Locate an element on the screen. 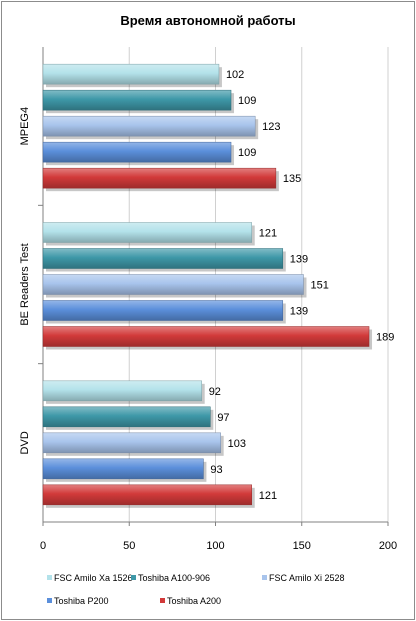 The image size is (416, 621). legend-label: Toshiba A200 is located at coordinates (194, 601).